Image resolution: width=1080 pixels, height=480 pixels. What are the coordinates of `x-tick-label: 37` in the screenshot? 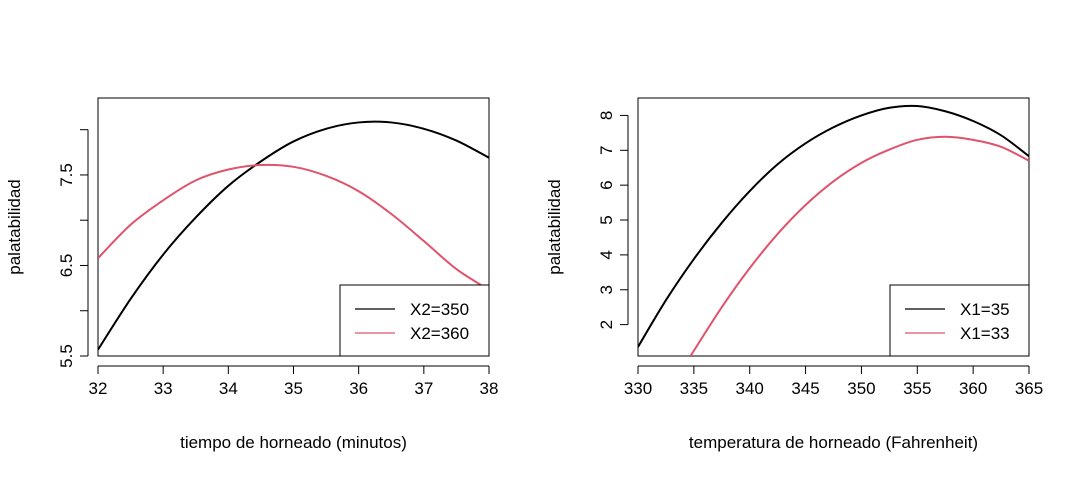 It's located at (423, 388).